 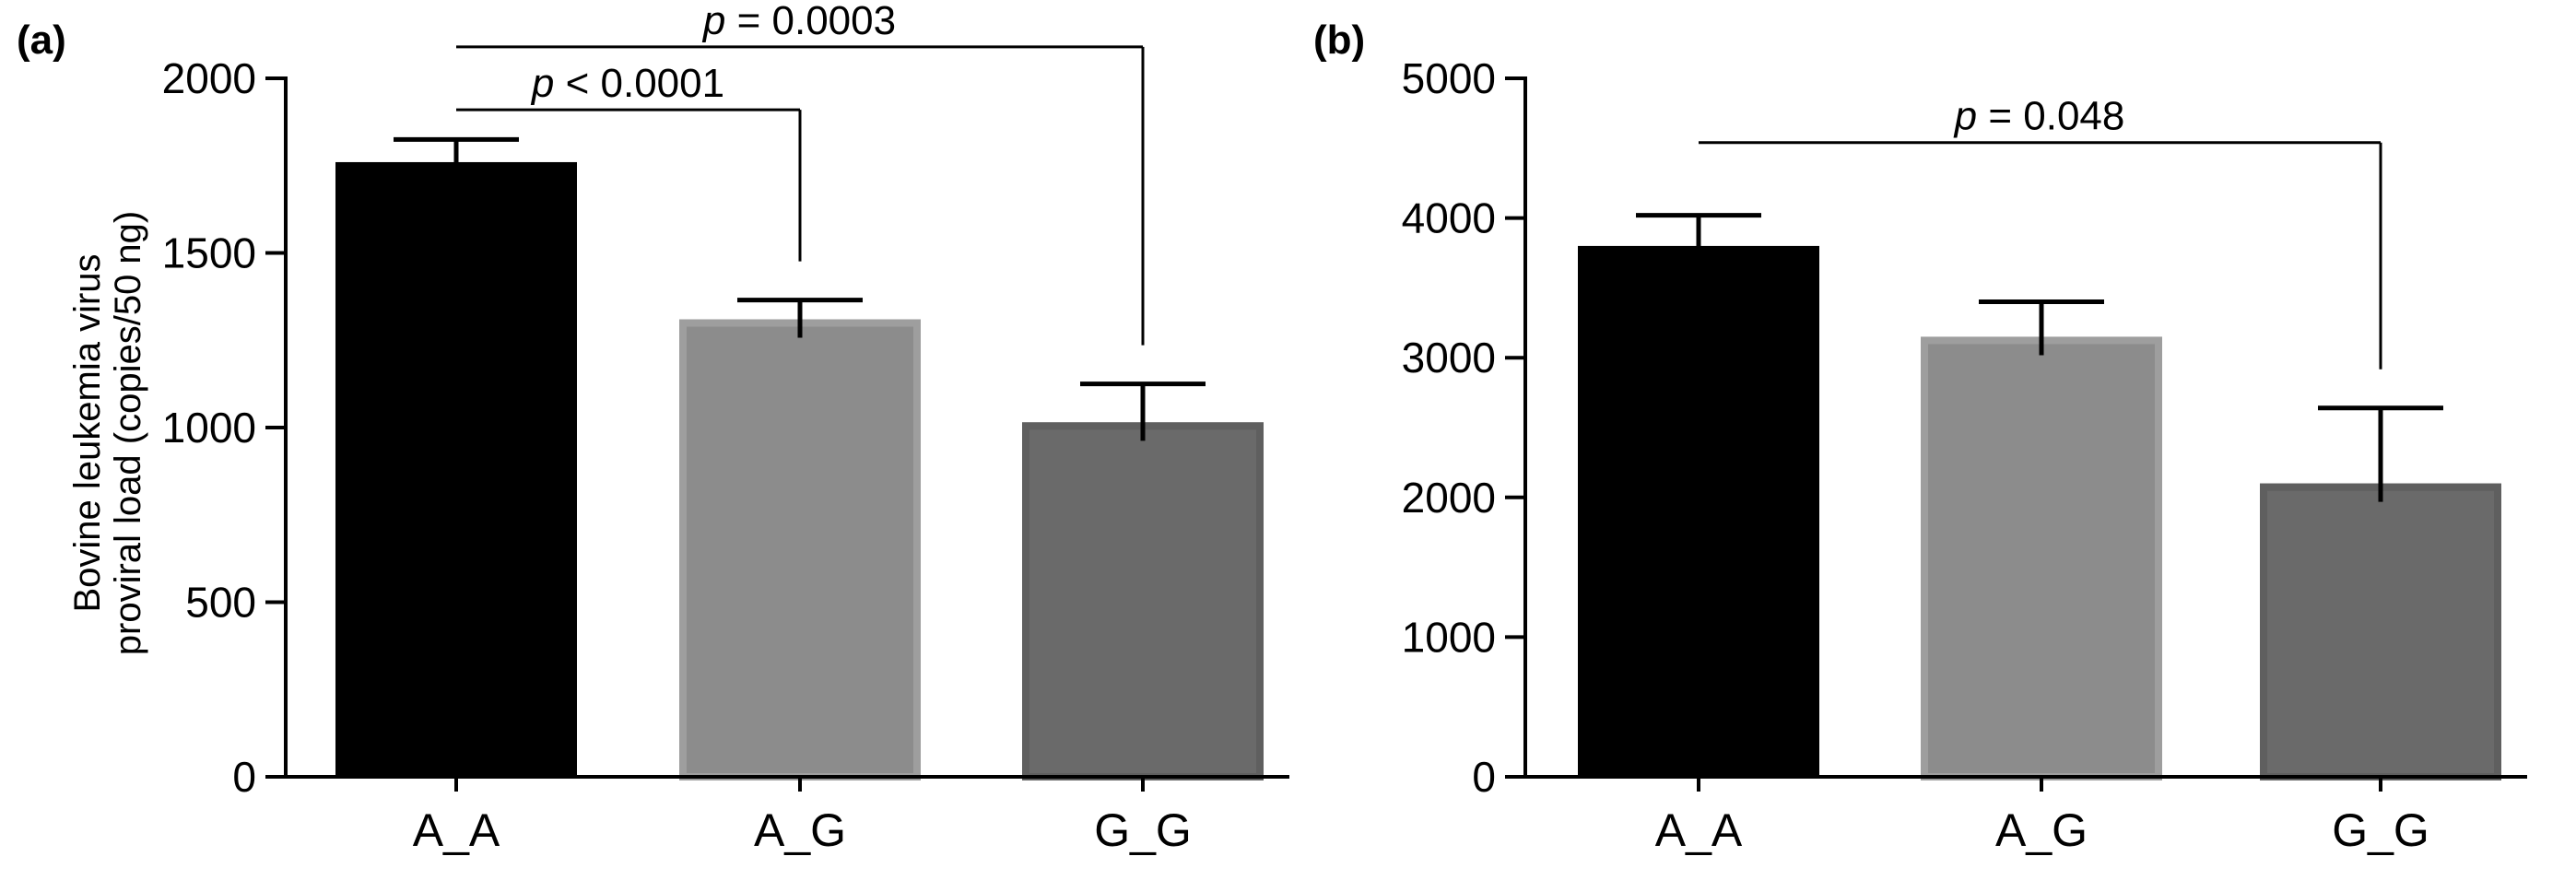 I want to click on p-value-label: p = 0.0003, so click(x=798, y=21).